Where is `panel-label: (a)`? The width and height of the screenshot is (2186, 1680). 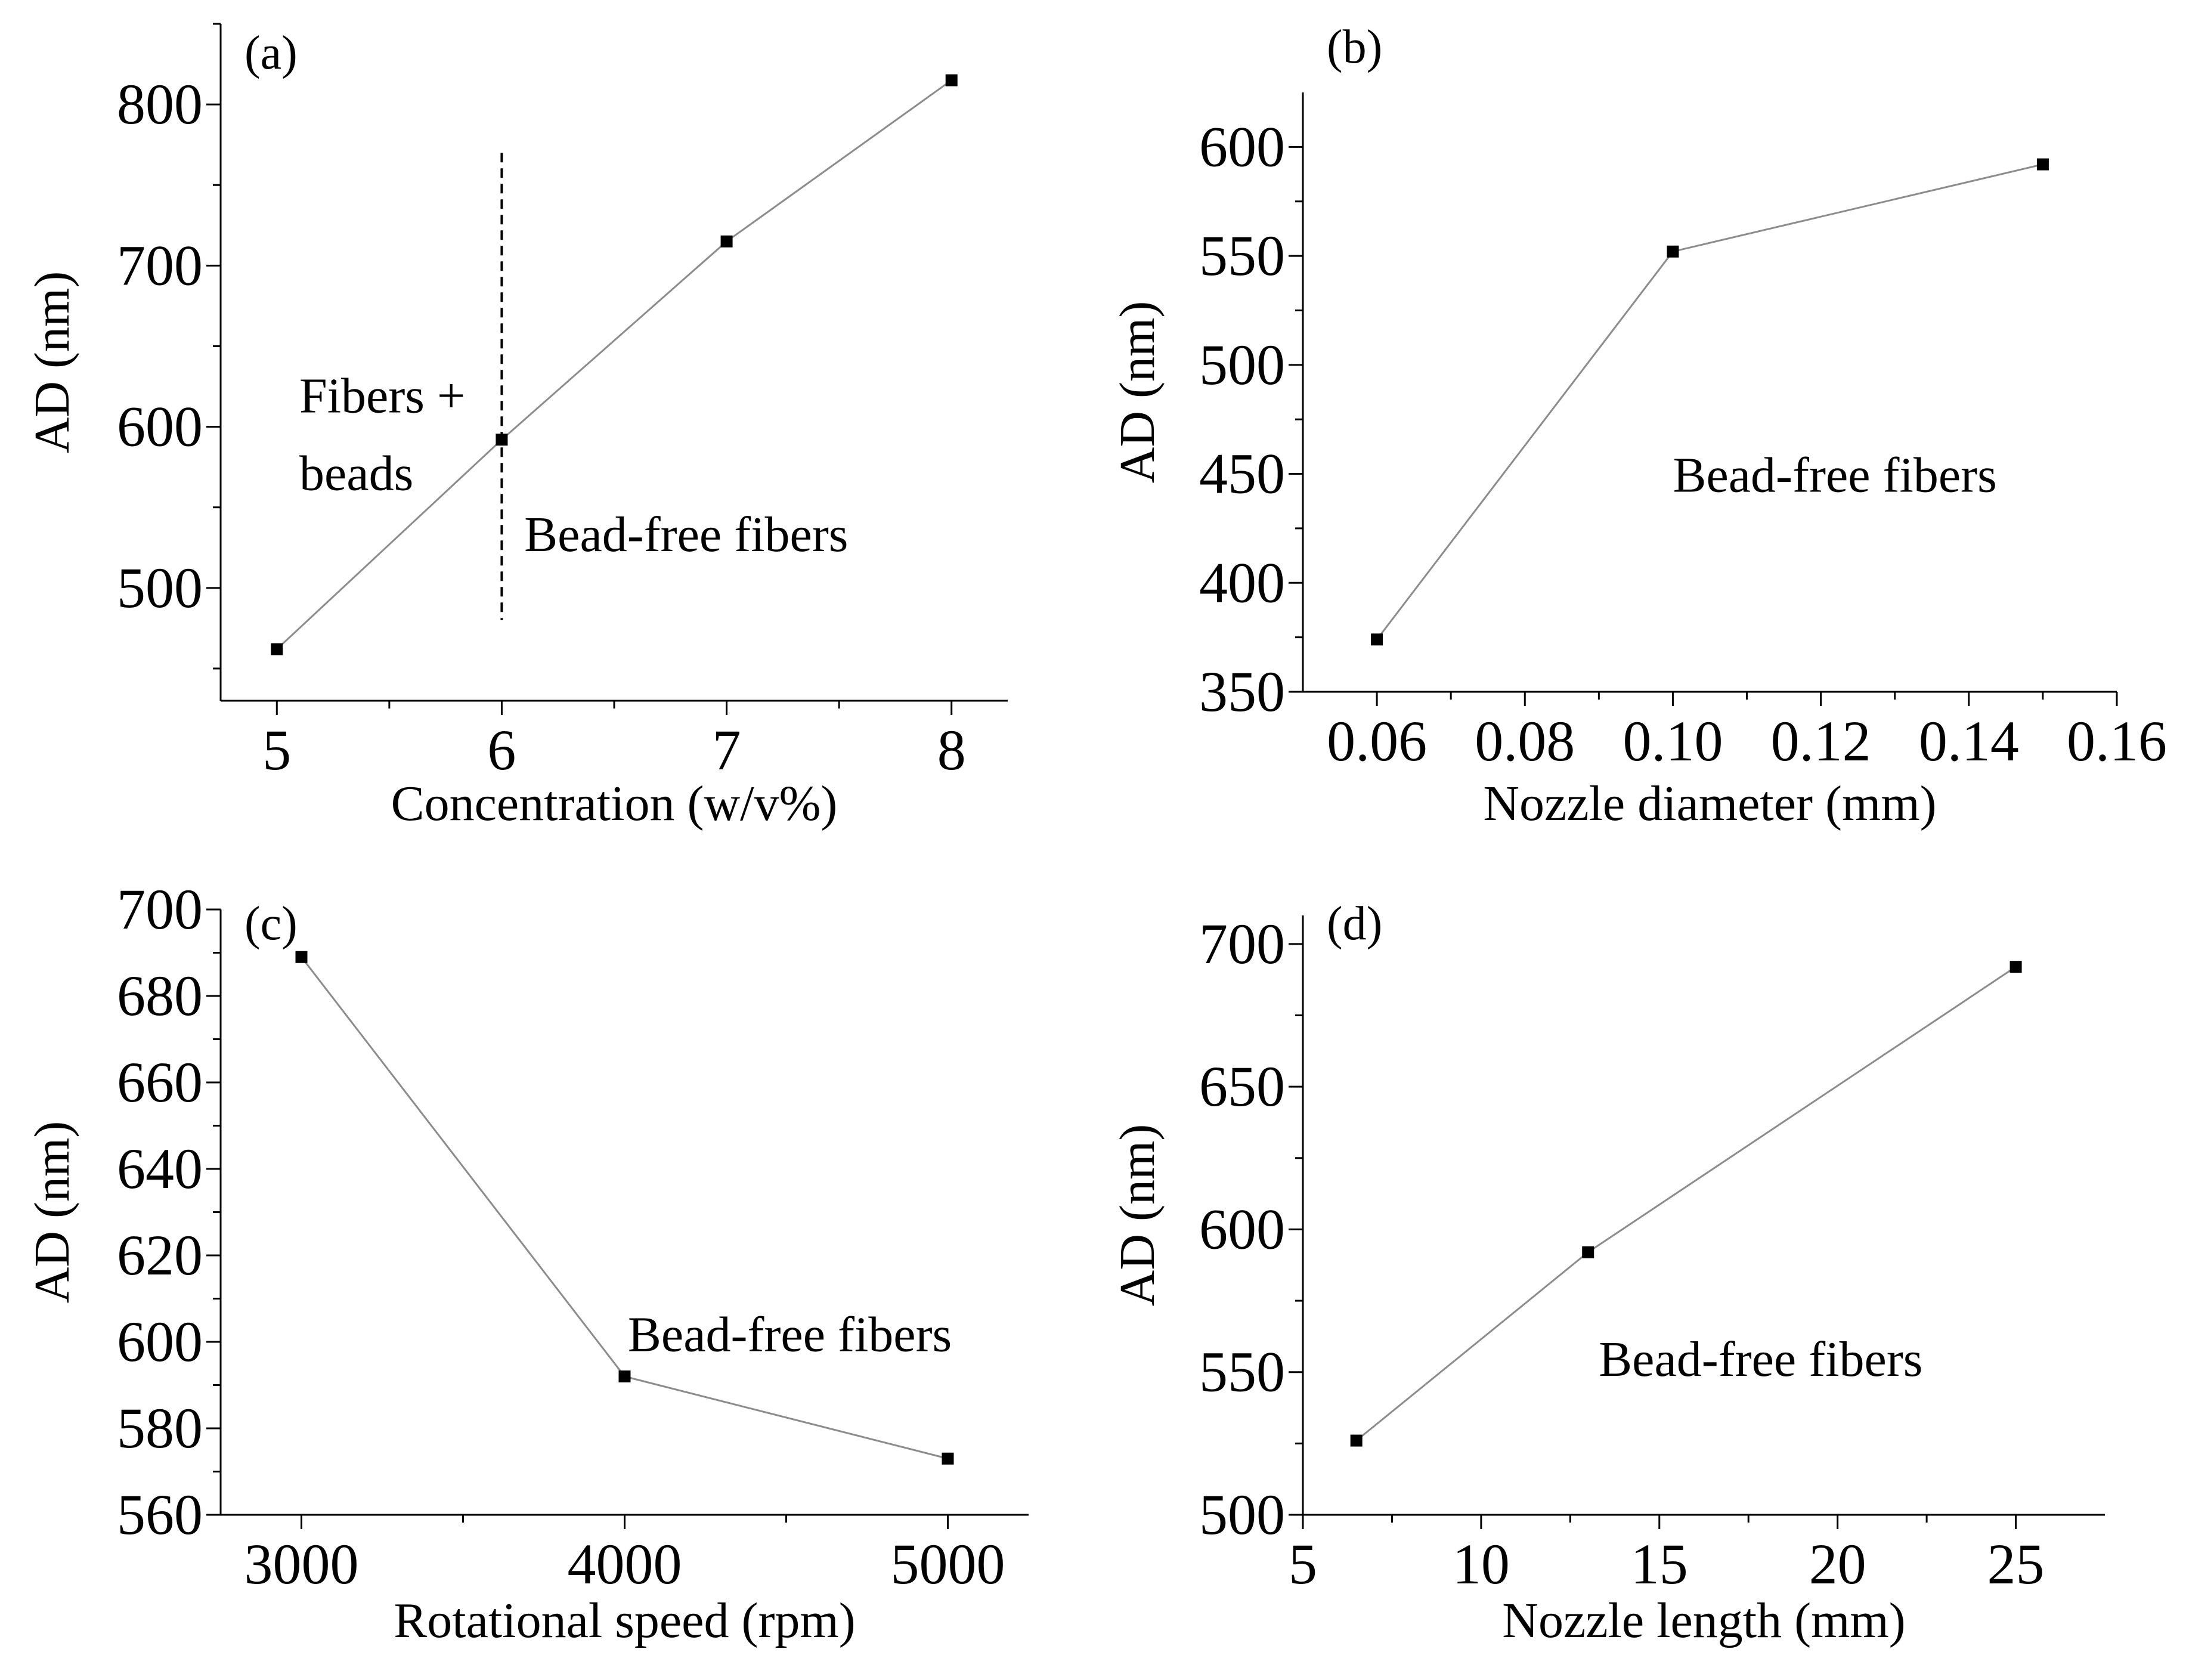
panel-label: (a) is located at coordinates (271, 53).